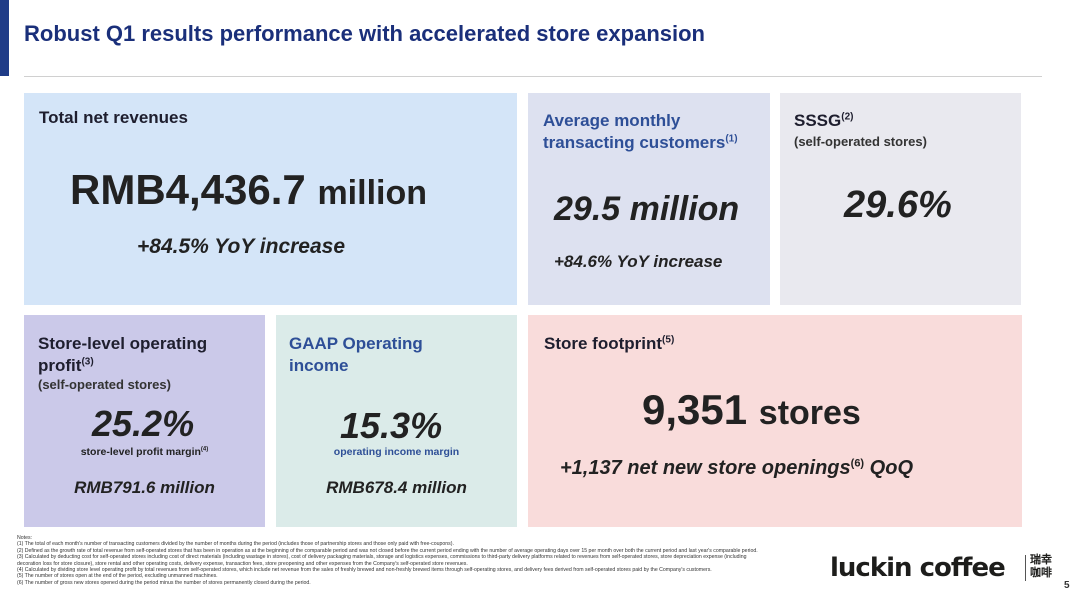 The height and width of the screenshot is (594, 1080). What do you see at coordinates (391, 425) in the screenshot?
I see `gaap-value: 15.3%` at bounding box center [391, 425].